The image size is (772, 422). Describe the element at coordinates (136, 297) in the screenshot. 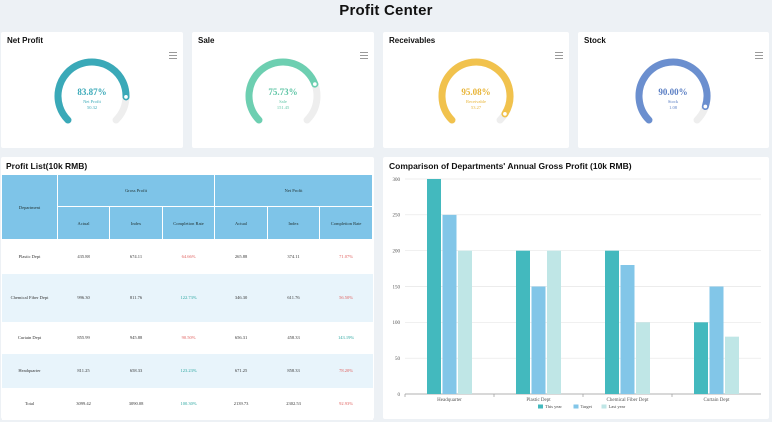

I see `gross-index-cell: 811.76` at that location.